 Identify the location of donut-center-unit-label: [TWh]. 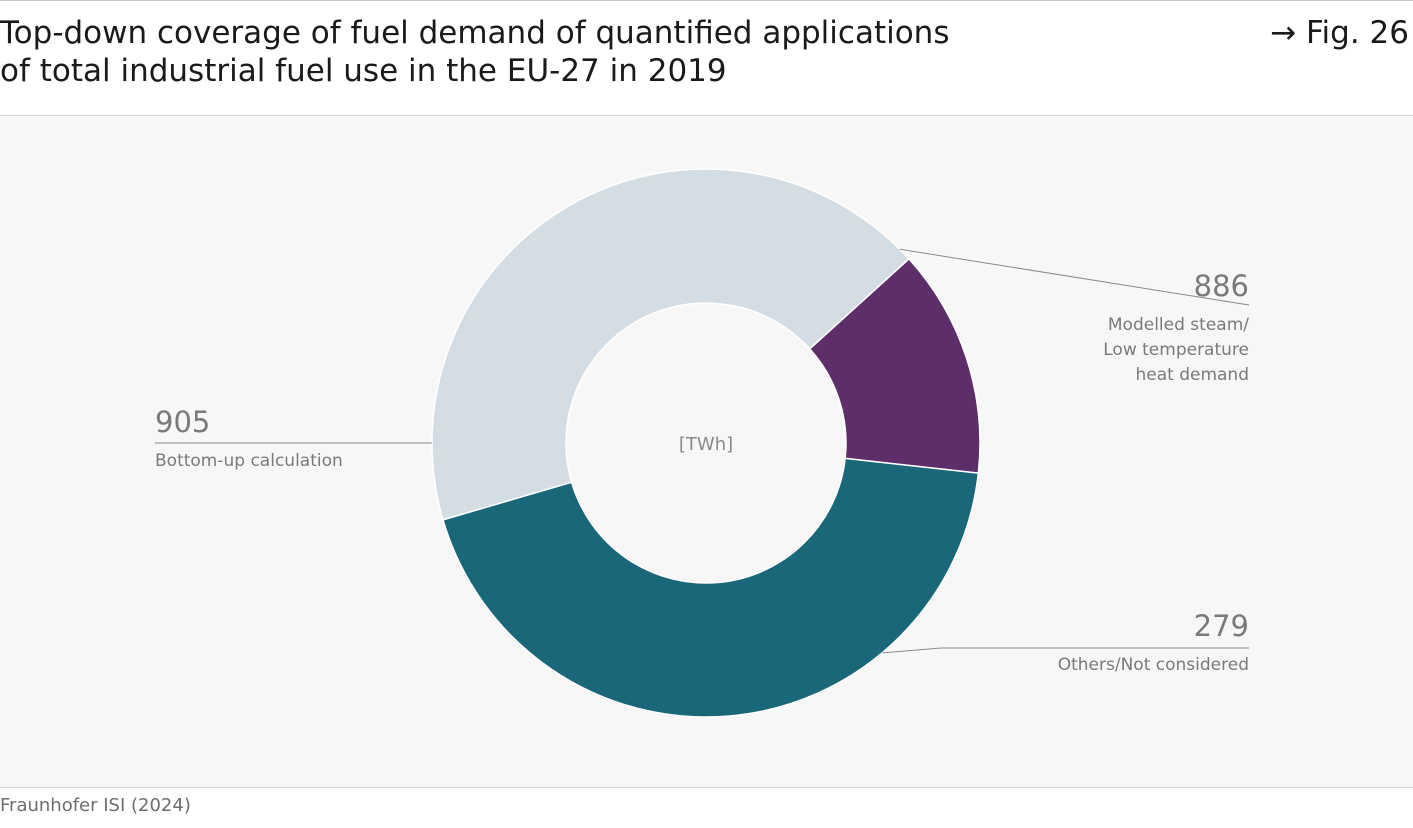
(706, 444).